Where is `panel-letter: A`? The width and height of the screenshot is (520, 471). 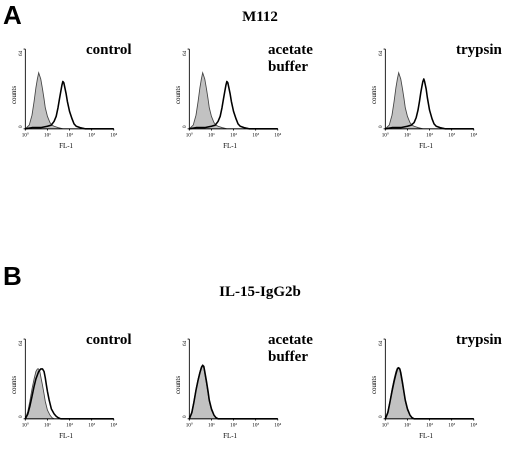 panel-letter: A is located at coordinates (12, 15).